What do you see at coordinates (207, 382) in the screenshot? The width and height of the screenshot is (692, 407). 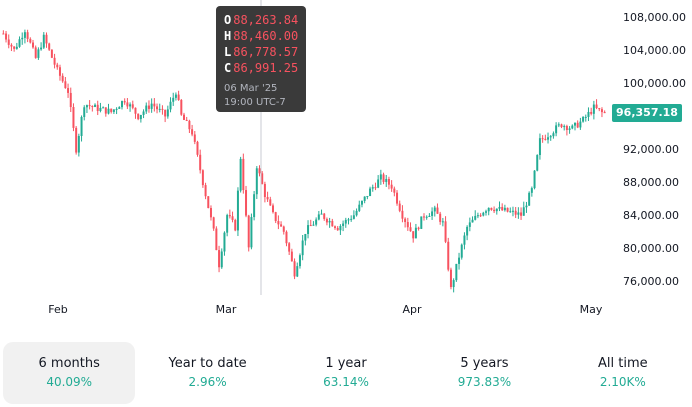 I see `range-change: 2.96%` at bounding box center [207, 382].